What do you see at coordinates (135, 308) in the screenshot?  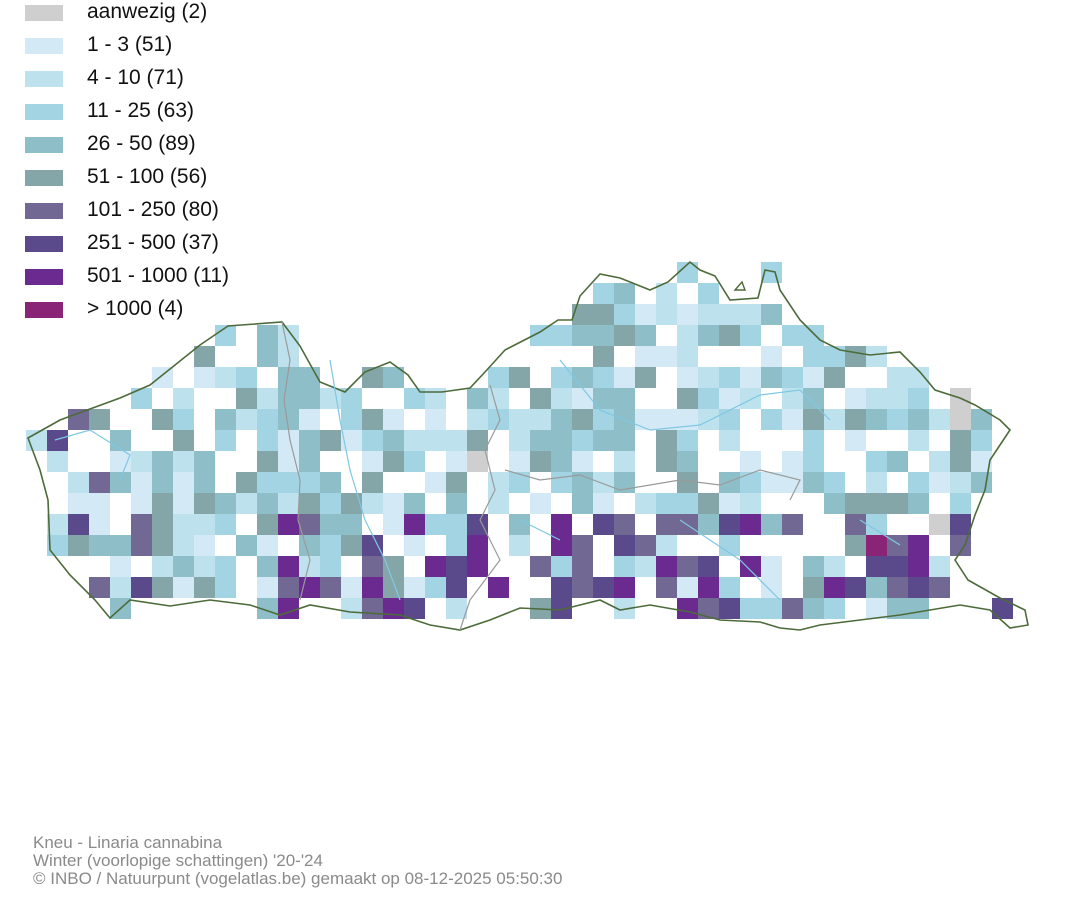 I see `legend-label: > 1000 (4)` at bounding box center [135, 308].